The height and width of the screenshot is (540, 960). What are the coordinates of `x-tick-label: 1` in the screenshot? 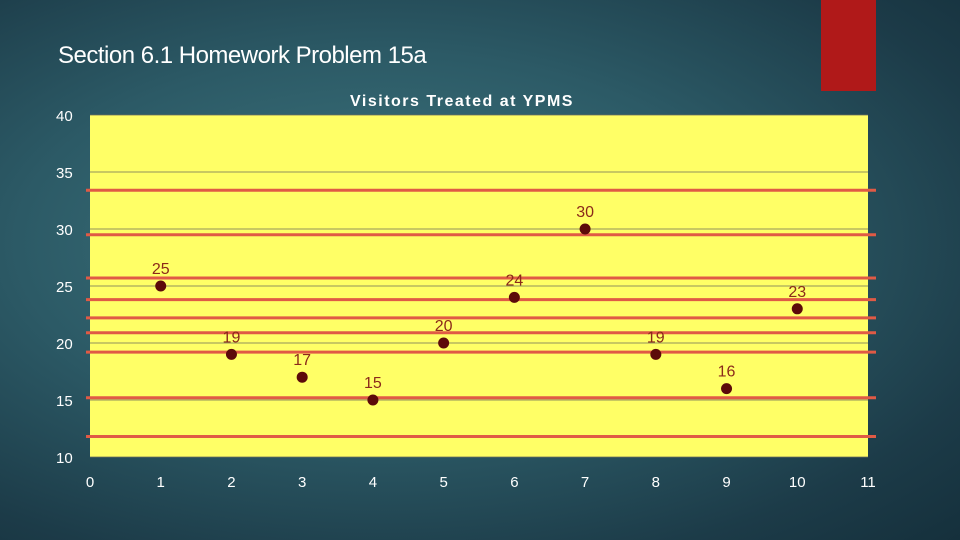 It's located at (161, 482).